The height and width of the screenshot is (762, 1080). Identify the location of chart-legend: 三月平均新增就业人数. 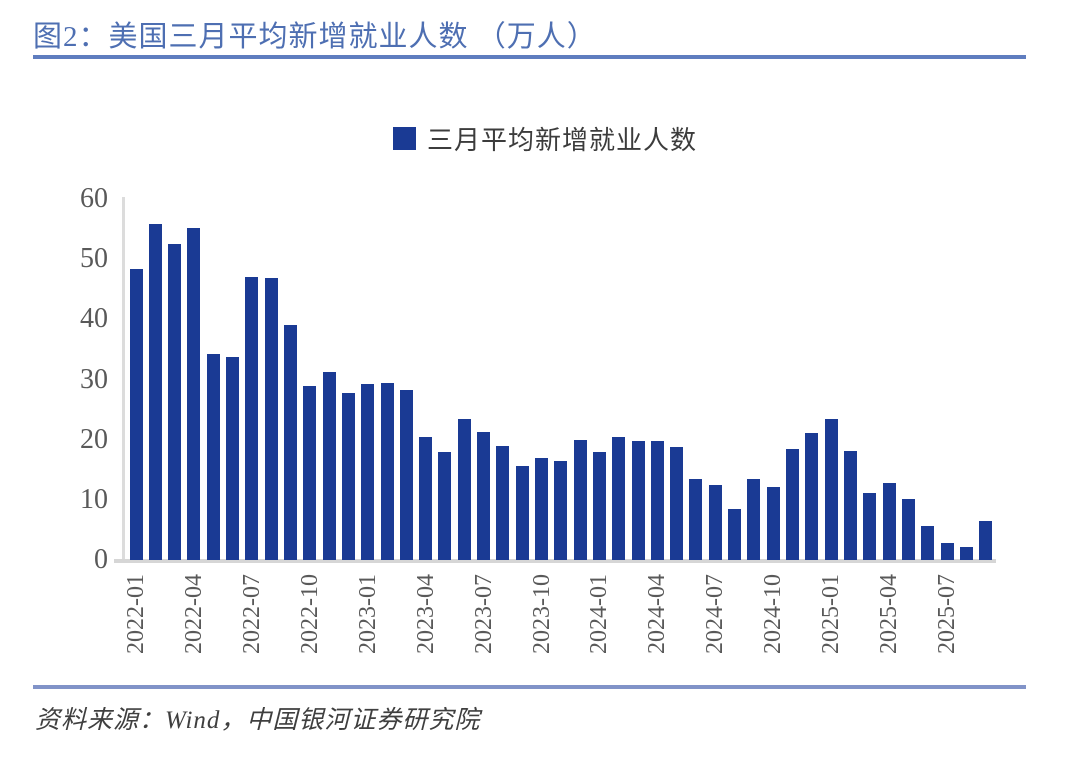
(545, 138).